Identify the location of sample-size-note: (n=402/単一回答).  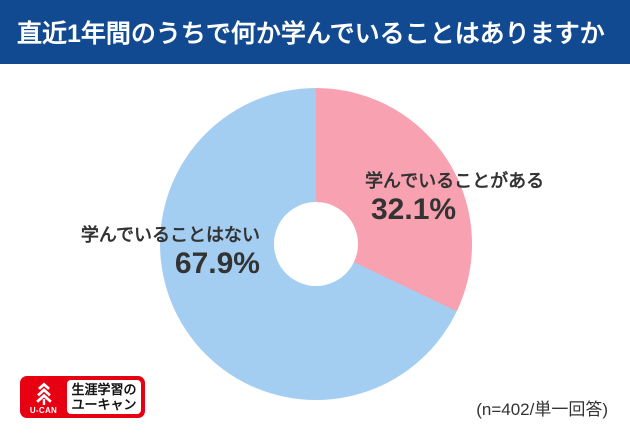
(542, 409).